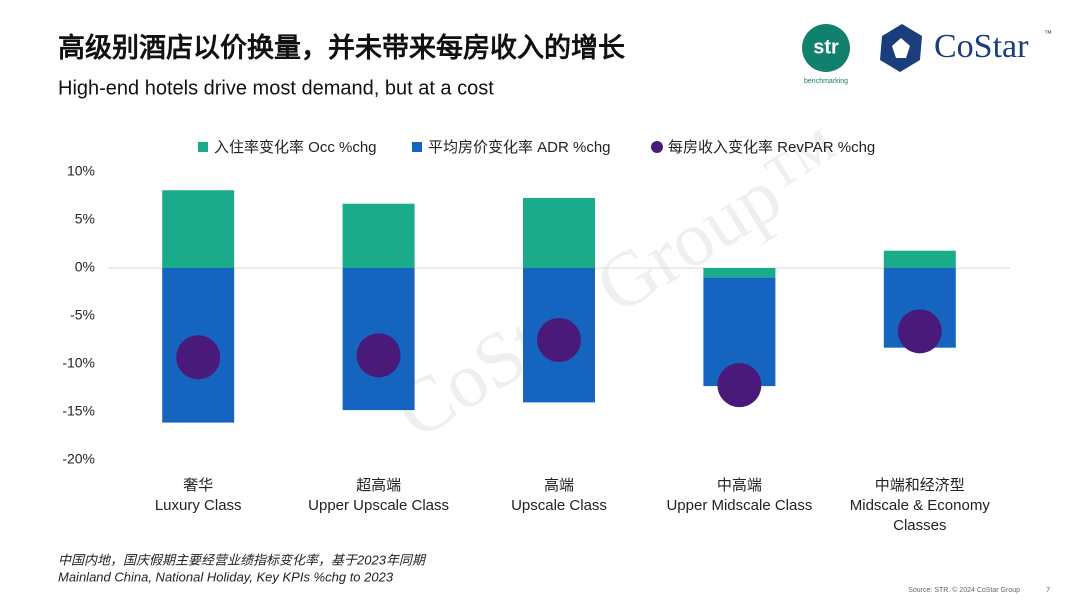 The image size is (1080, 608). What do you see at coordinates (78, 459) in the screenshot?
I see `y-tick-label: -20%` at bounding box center [78, 459].